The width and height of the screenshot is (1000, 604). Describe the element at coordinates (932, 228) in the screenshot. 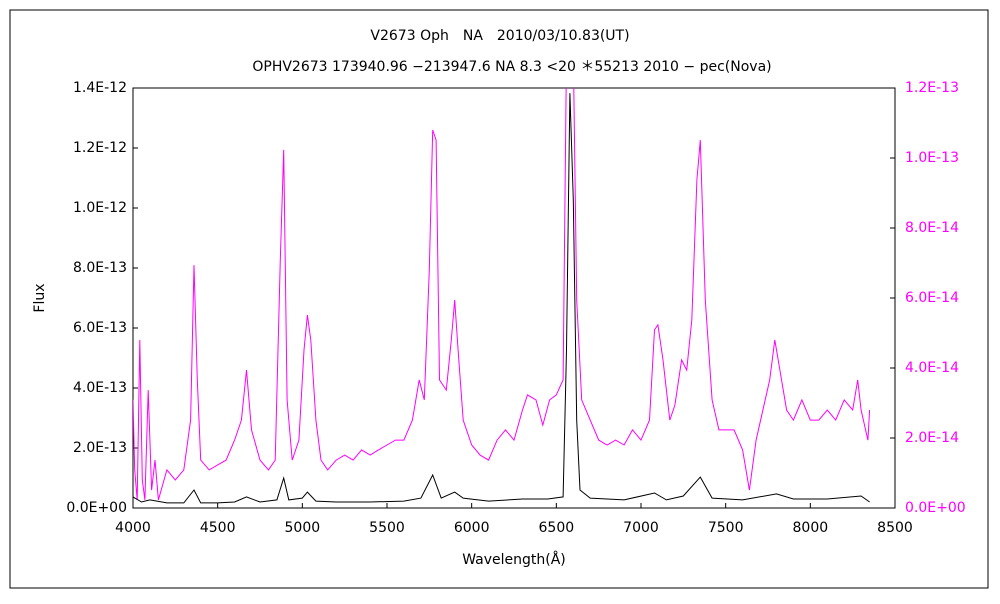

I see `y2-tick-label: 8.0E-14` at that location.